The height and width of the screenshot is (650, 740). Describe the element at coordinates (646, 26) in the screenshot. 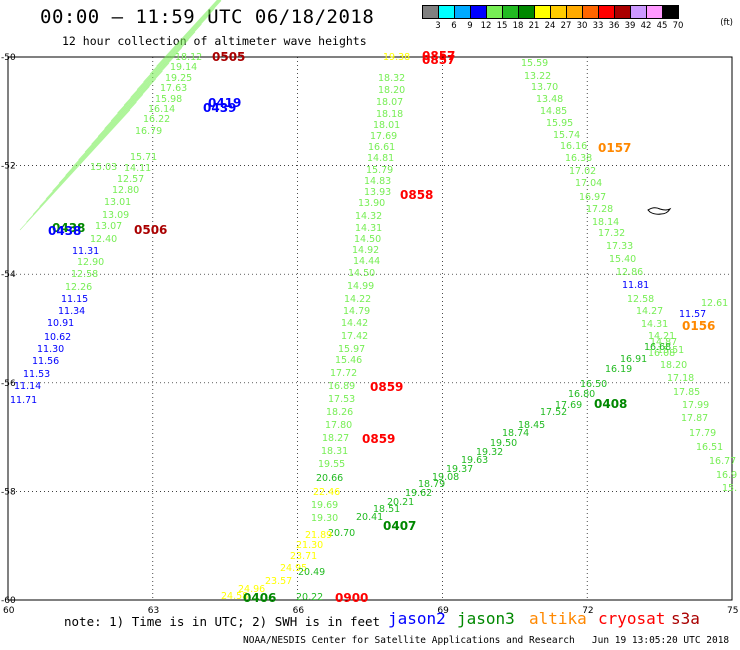

I see `color-scale-label: 42` at that location.